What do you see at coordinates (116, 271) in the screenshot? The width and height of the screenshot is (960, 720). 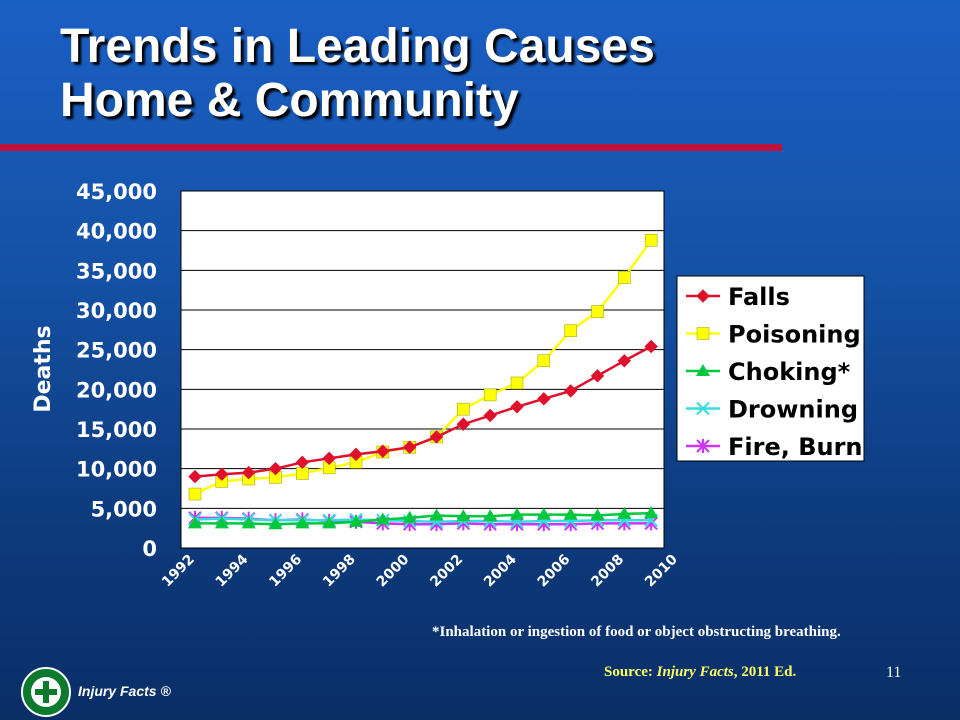 I see `y-tick-label: 35,000` at bounding box center [116, 271].